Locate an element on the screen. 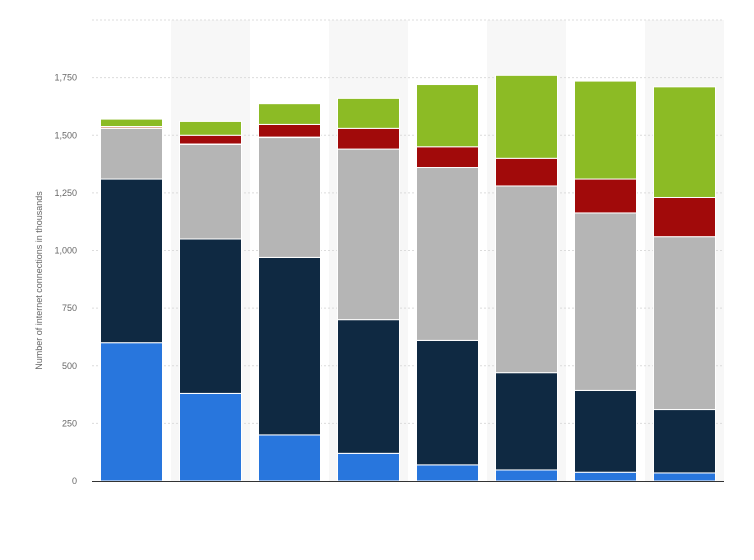 This screenshot has width=754, height=560. y-axis-ticks: 0 250 500 750 1,000 1,250 1,500 1,750 is located at coordinates (65, 279).